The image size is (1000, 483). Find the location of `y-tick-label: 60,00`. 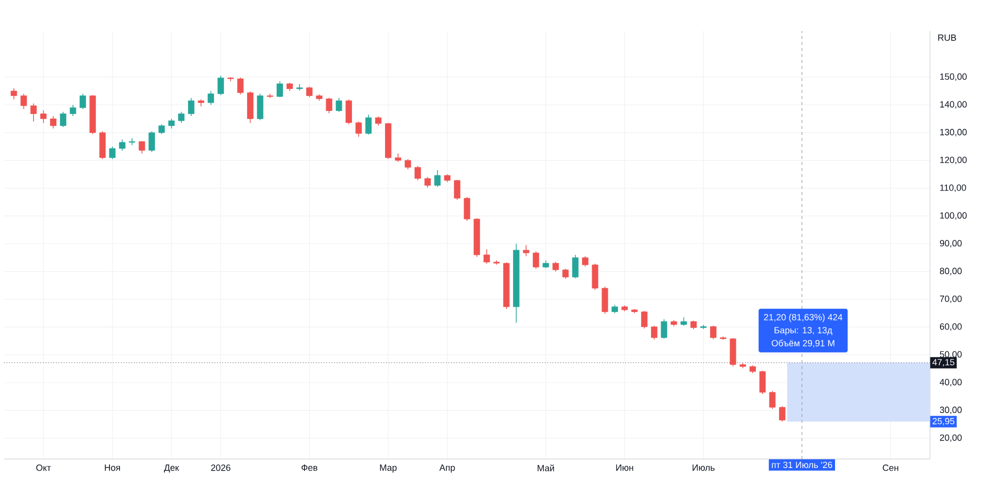

y-tick-label: 60,00 is located at coordinates (951, 327).